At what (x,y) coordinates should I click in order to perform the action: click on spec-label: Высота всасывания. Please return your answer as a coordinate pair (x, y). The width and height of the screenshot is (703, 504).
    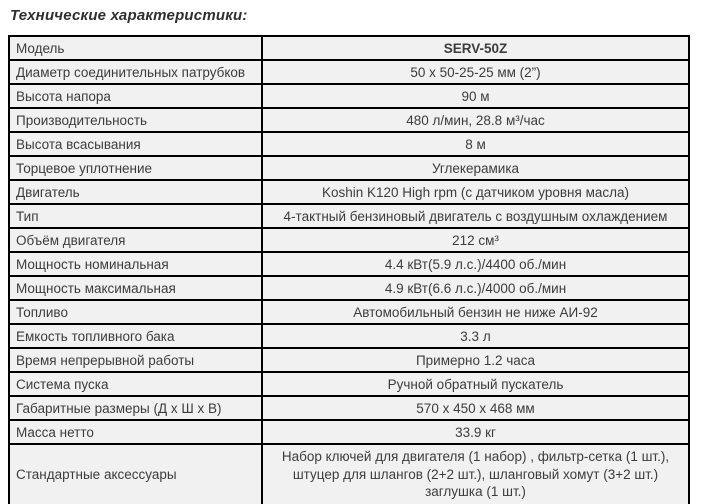
    Looking at the image, I should click on (135, 144).